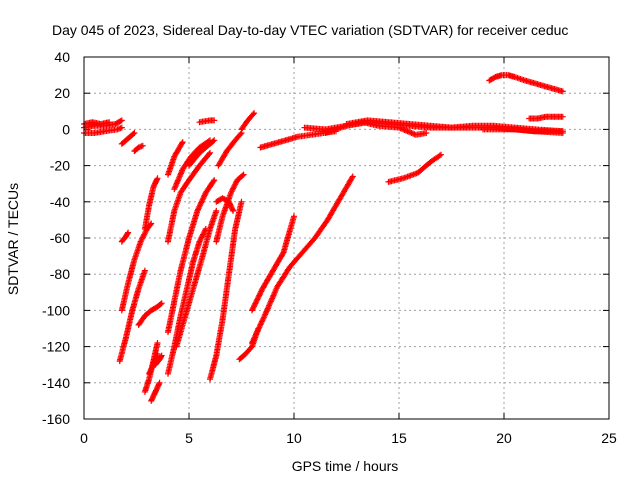 The width and height of the screenshot is (640, 480). Describe the element at coordinates (56, 310) in the screenshot. I see `y-tick-label: -100` at that location.